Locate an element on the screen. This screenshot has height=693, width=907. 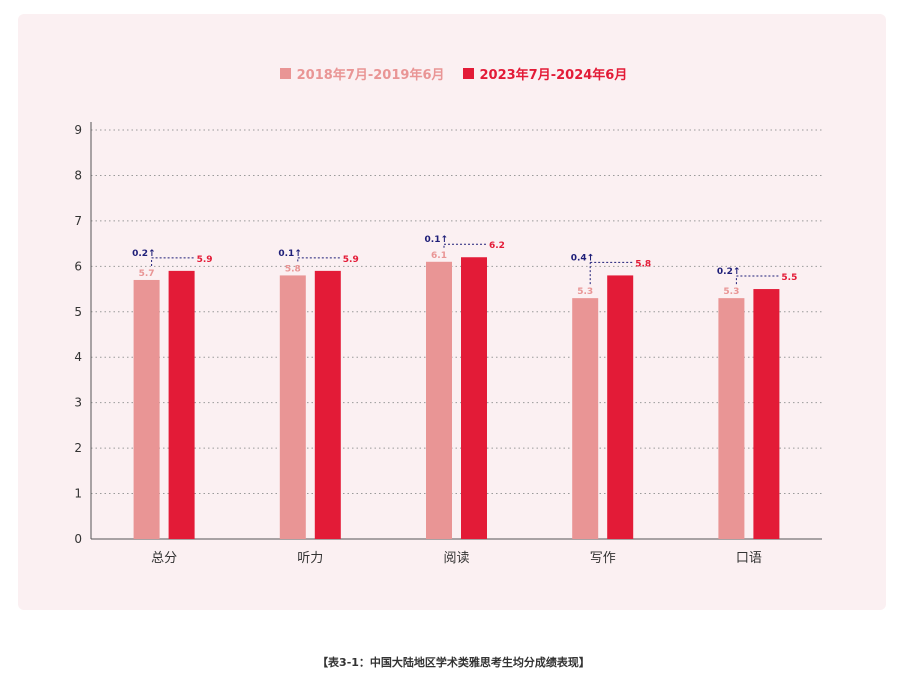
x-tick-label: 阅读 is located at coordinates (456, 558).